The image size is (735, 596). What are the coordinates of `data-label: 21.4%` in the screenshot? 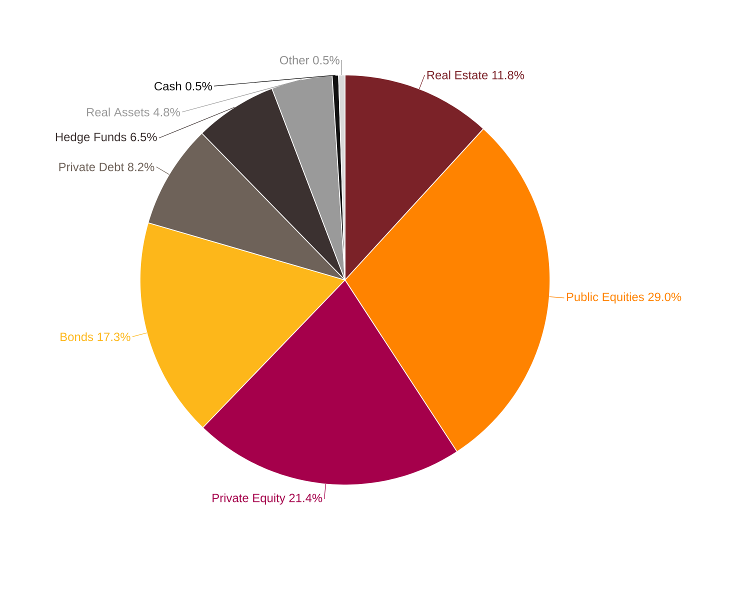 It's located at (305, 498).